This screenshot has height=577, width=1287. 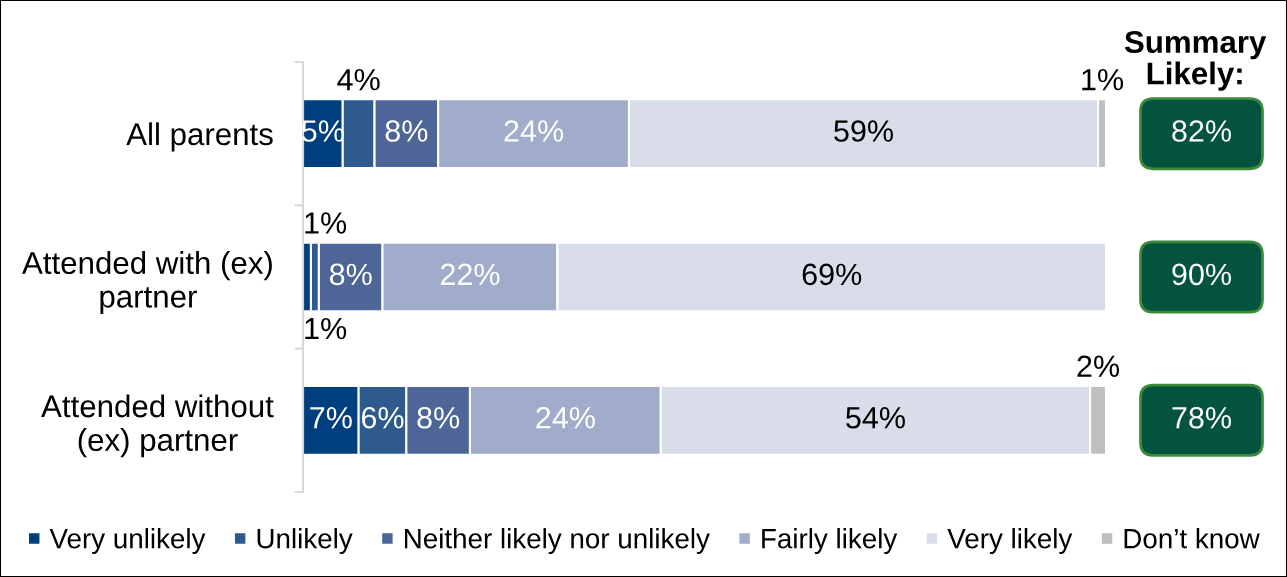 I want to click on data-label: 7%, so click(x=331, y=418).